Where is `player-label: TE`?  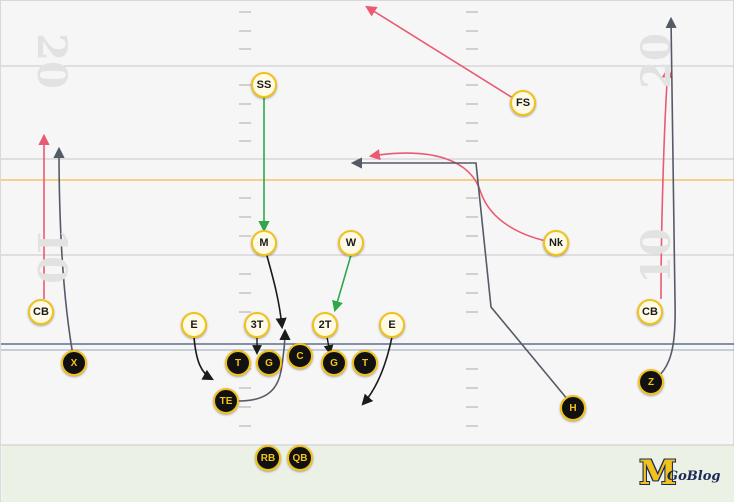 player-label: TE is located at coordinates (226, 401).